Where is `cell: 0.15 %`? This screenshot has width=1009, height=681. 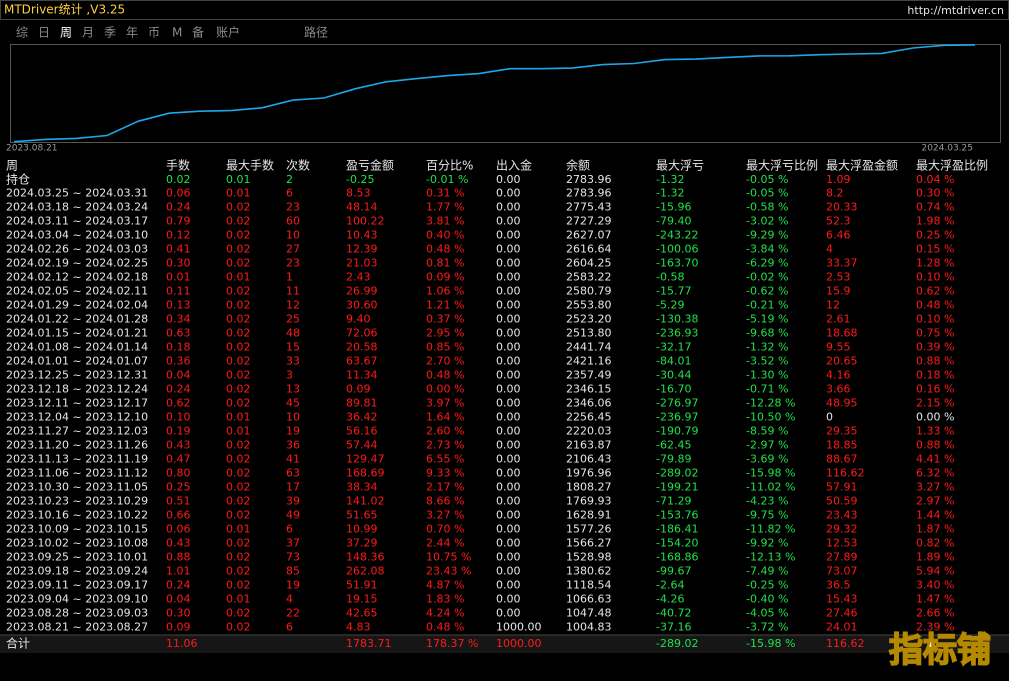 cell: 0.15 % is located at coordinates (935, 249).